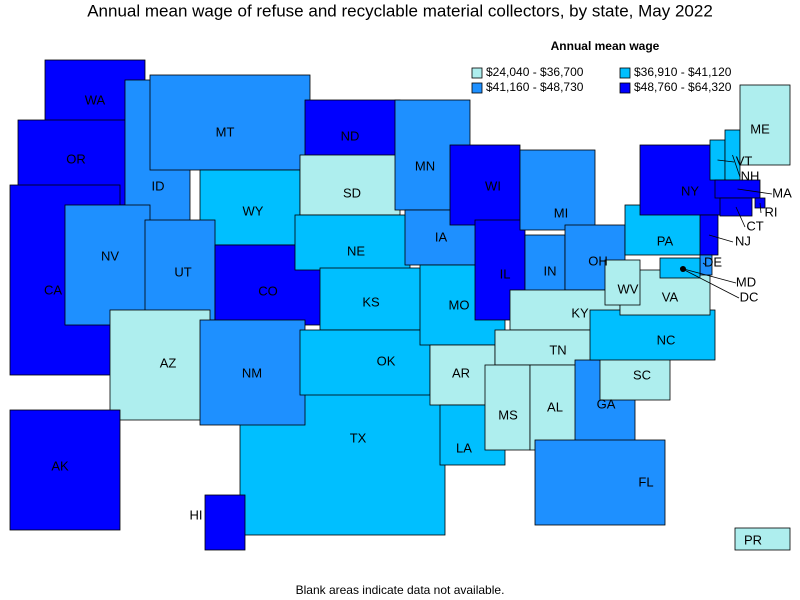  Describe the element at coordinates (95, 99) in the screenshot. I see `state-label: WA` at that location.